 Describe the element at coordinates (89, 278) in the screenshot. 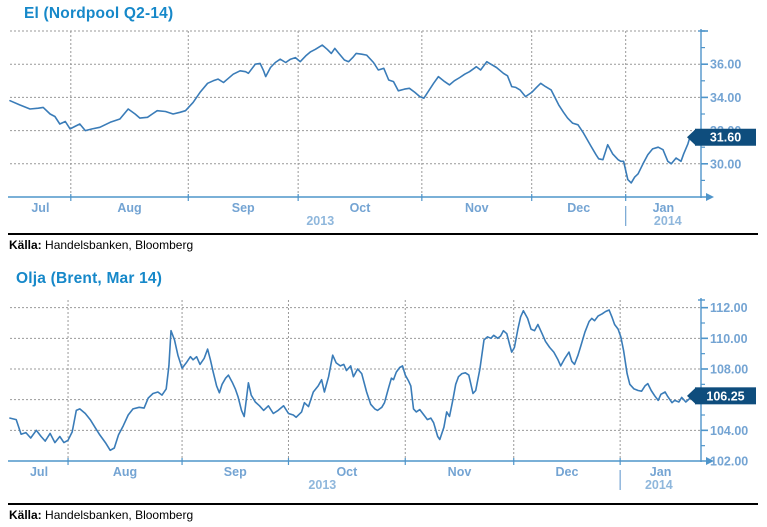

I see `chart-olja-title: Olja (Brent, Mar 14)` at that location.